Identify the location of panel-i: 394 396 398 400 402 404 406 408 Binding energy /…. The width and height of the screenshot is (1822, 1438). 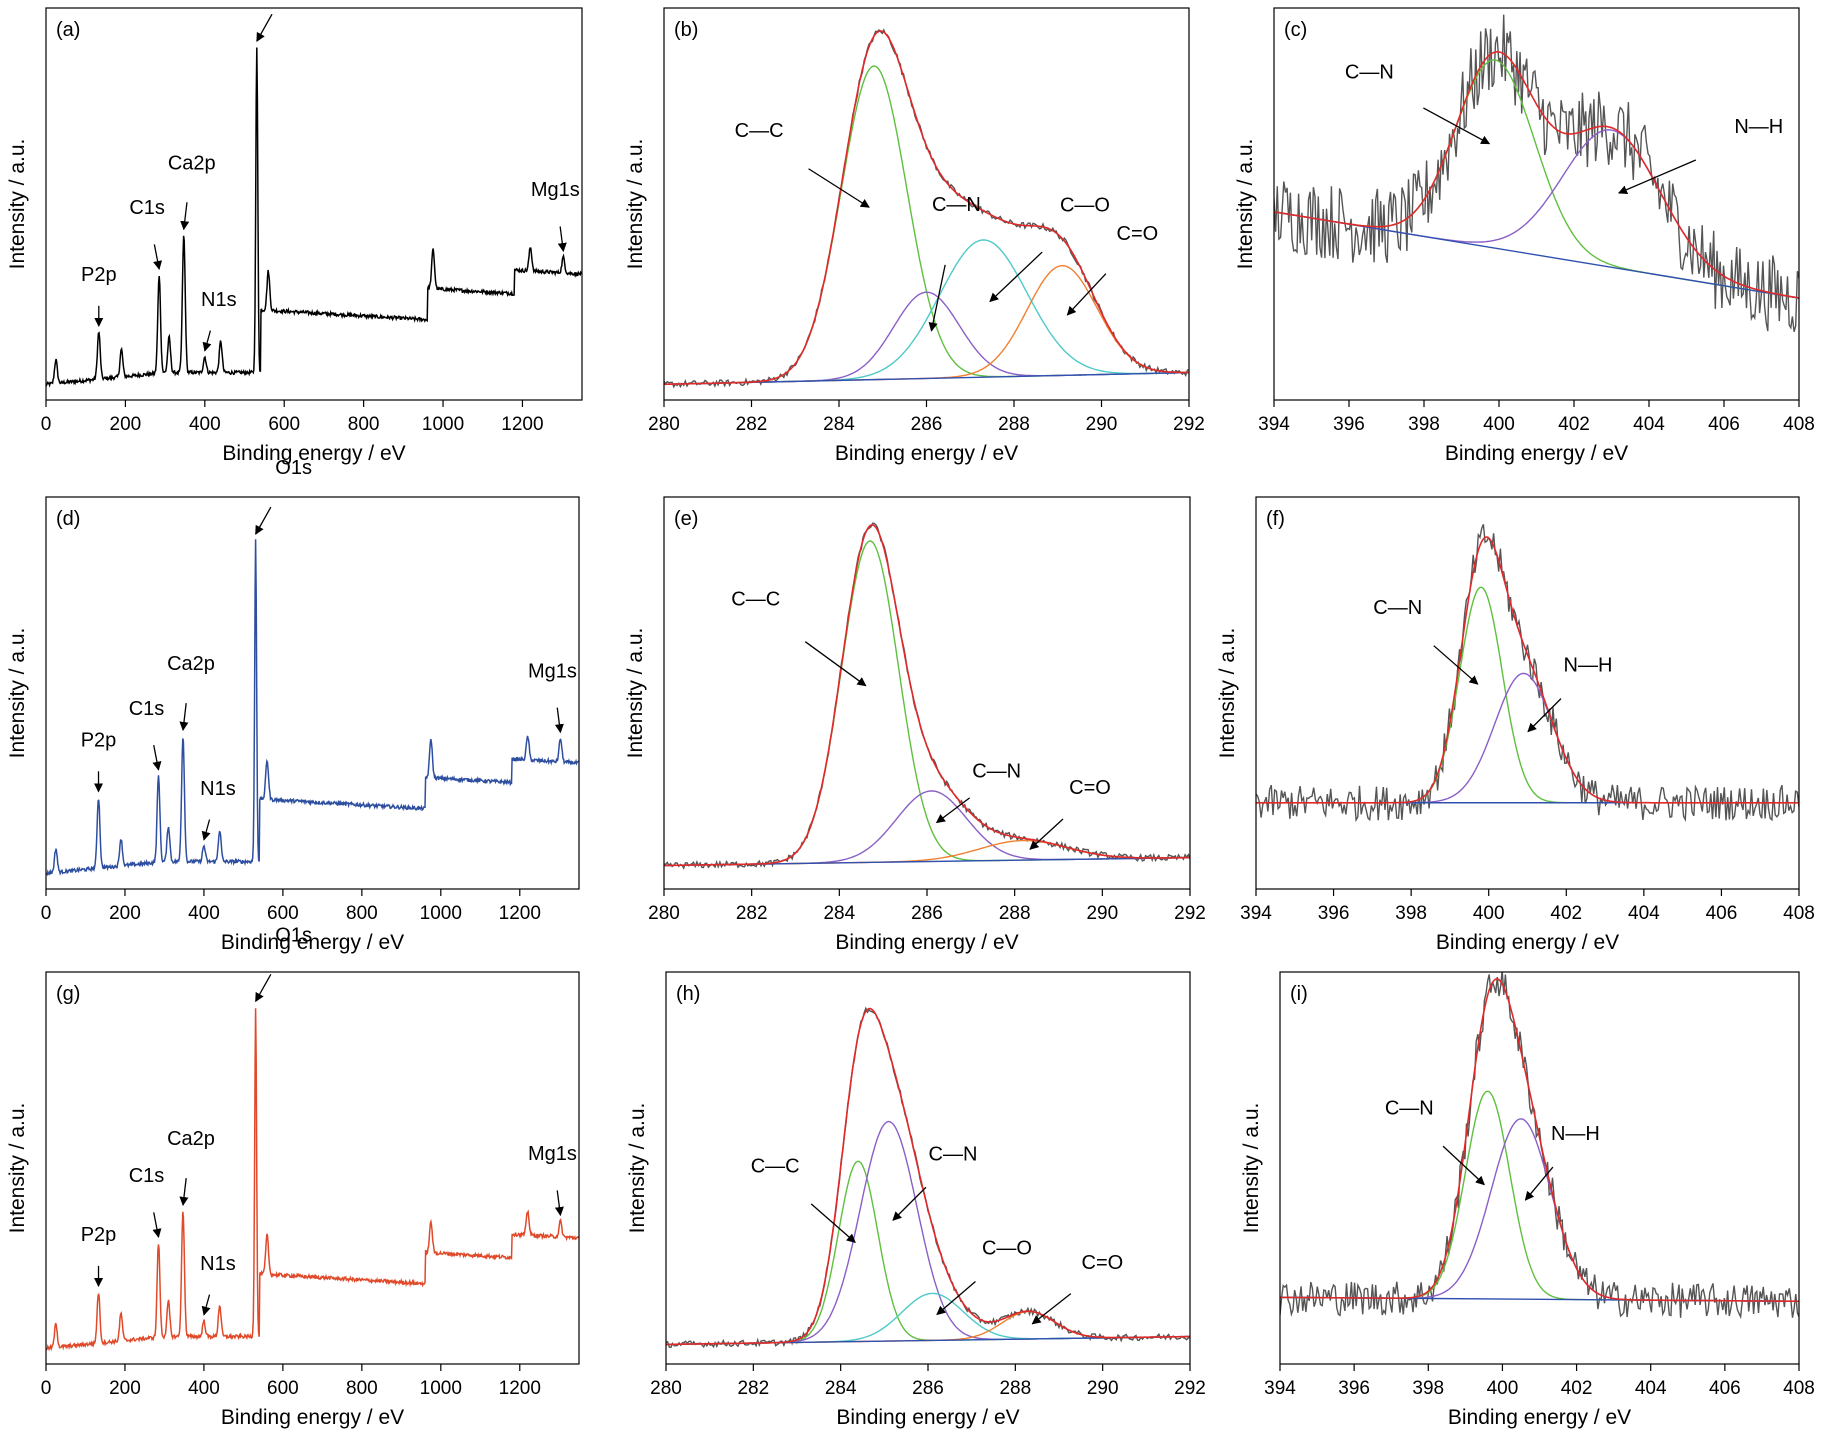
(1527, 1200).